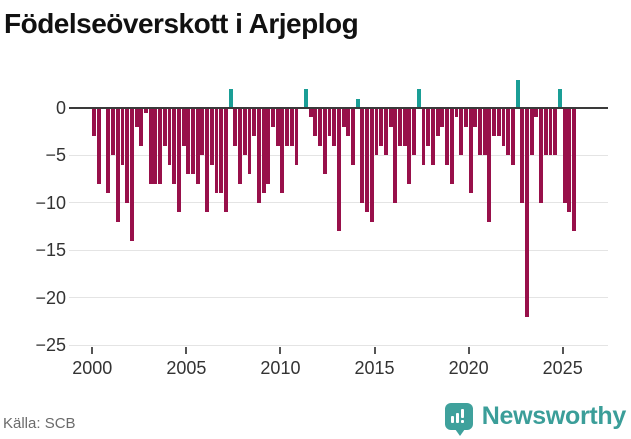  I want to click on page-title: Födelseöverskott i Arjeplog, so click(181, 23).